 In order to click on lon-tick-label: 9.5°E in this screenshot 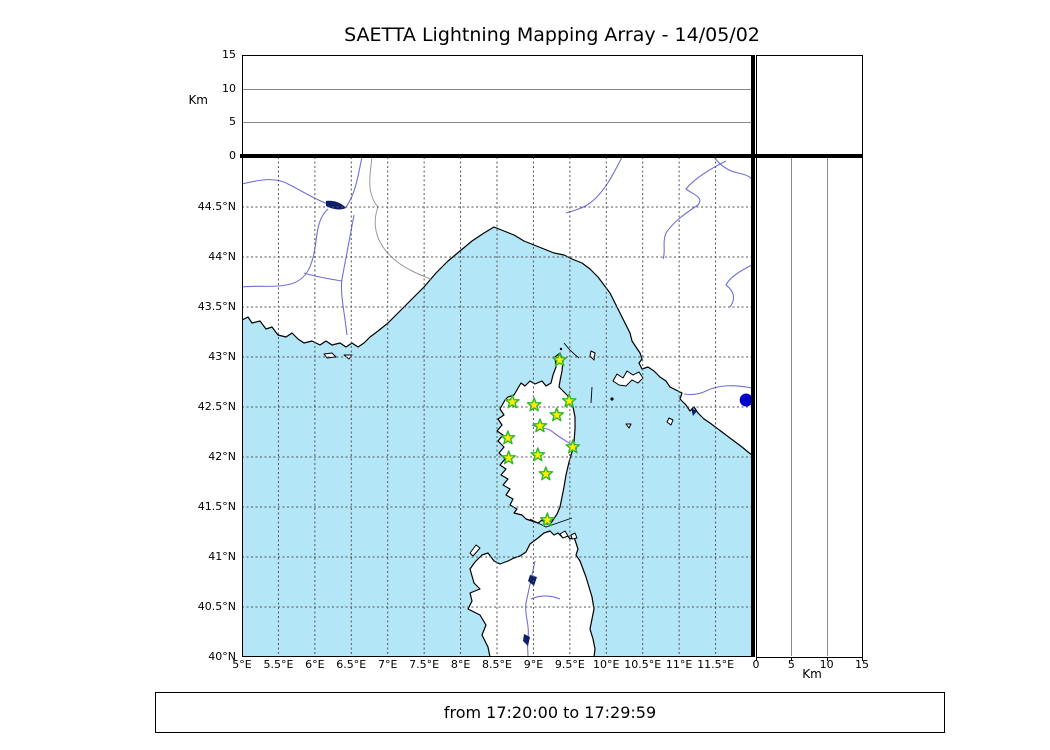, I will do `click(569, 664)`.